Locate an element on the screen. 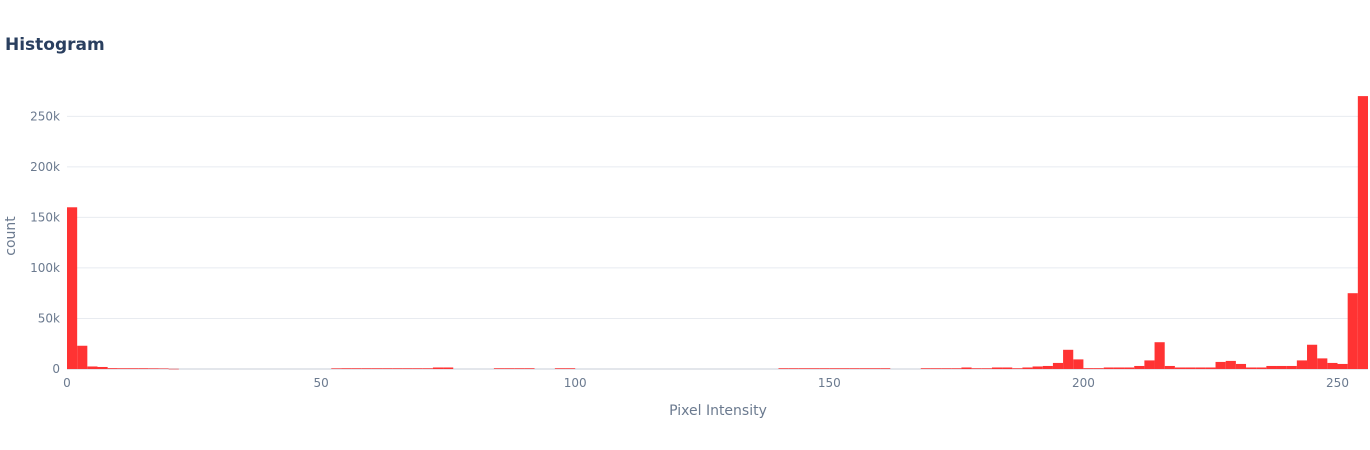 This screenshot has width=1370, height=450. x-tick-label: 0 is located at coordinates (67, 383).